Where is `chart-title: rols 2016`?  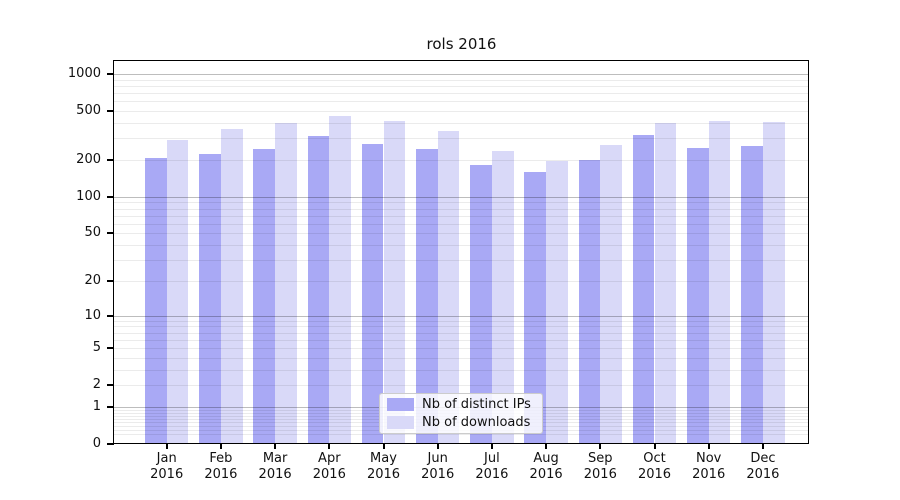
chart-title: rols 2016 is located at coordinates (461, 44).